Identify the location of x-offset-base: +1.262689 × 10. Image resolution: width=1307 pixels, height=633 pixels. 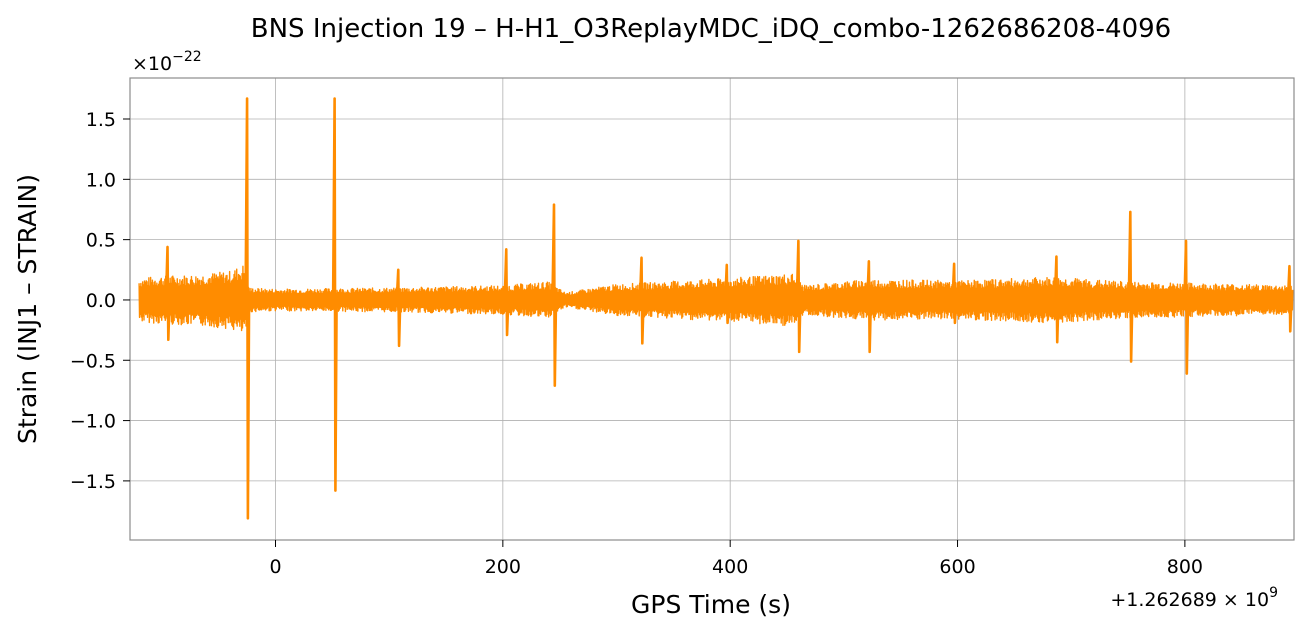
(1189, 600).